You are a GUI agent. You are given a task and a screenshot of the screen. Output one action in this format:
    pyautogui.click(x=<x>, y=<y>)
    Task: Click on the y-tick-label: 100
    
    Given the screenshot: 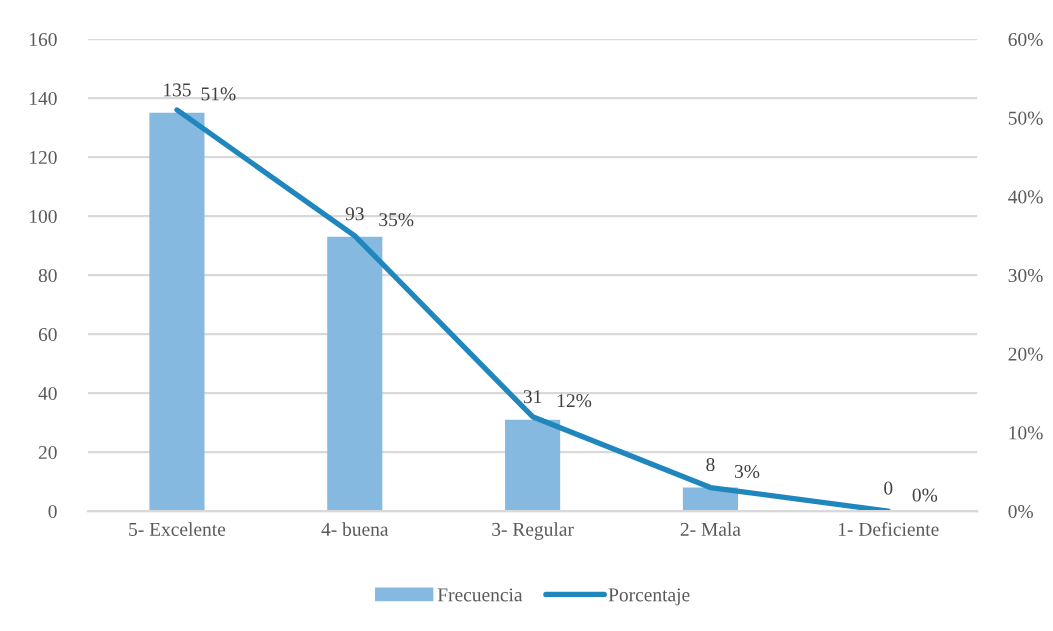 What is the action you would take?
    pyautogui.click(x=43, y=216)
    